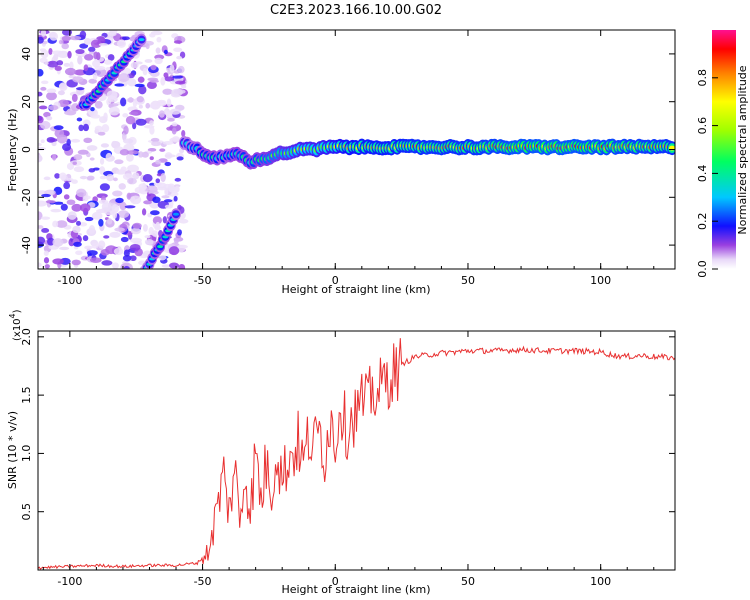  I want to click on colorbar-tick-label: 0.2, so click(702, 221).